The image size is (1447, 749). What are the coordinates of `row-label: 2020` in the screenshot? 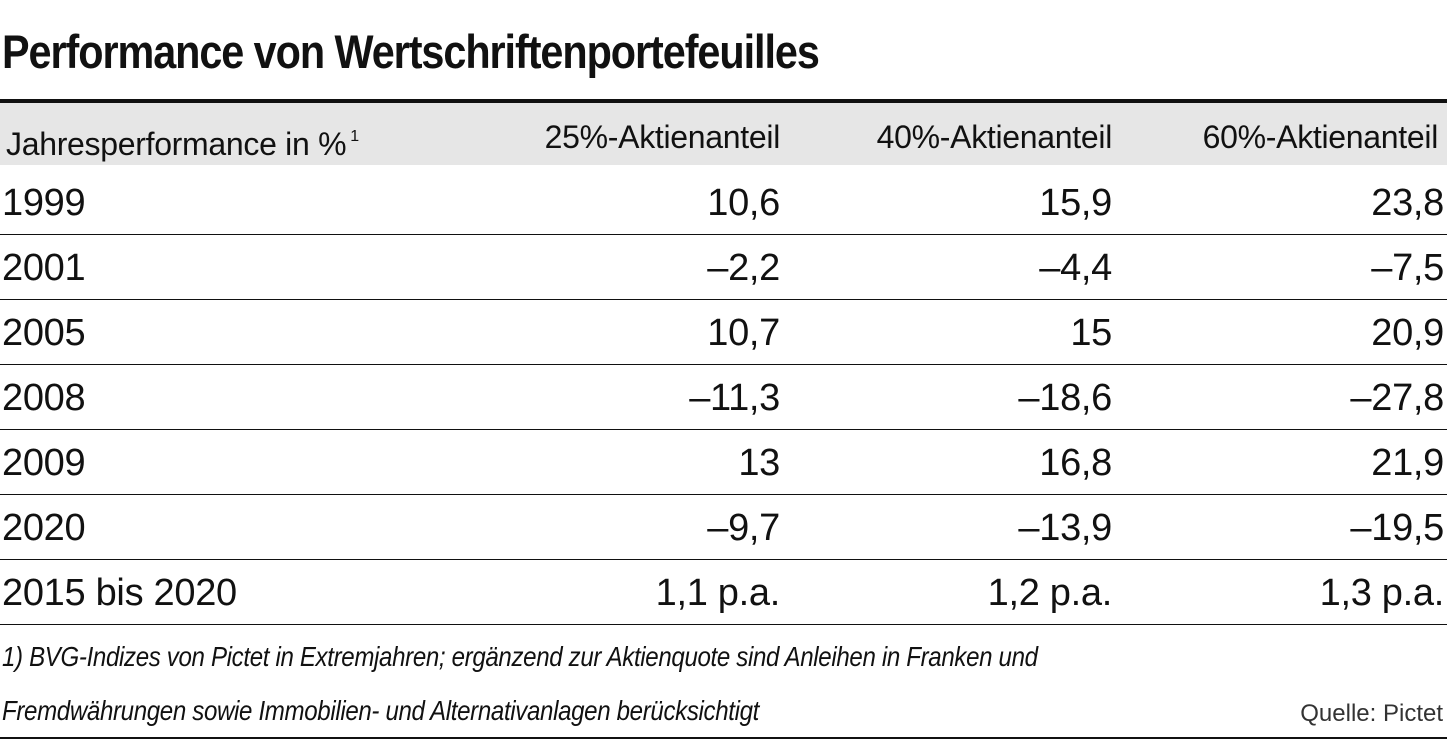 It's located at (44, 528).